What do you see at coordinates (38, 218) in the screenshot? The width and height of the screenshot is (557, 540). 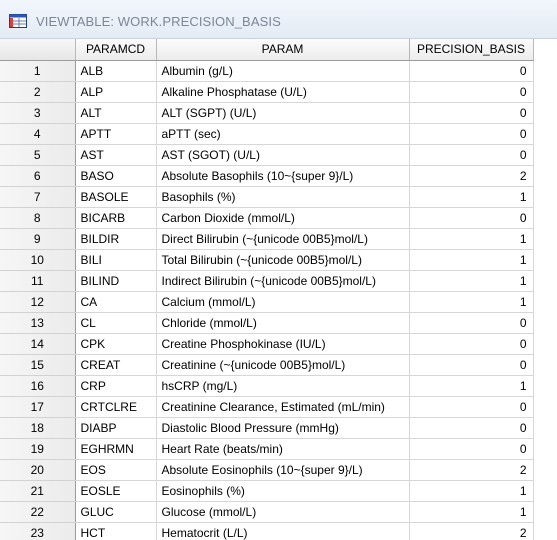 I see `row-number: 8` at bounding box center [38, 218].